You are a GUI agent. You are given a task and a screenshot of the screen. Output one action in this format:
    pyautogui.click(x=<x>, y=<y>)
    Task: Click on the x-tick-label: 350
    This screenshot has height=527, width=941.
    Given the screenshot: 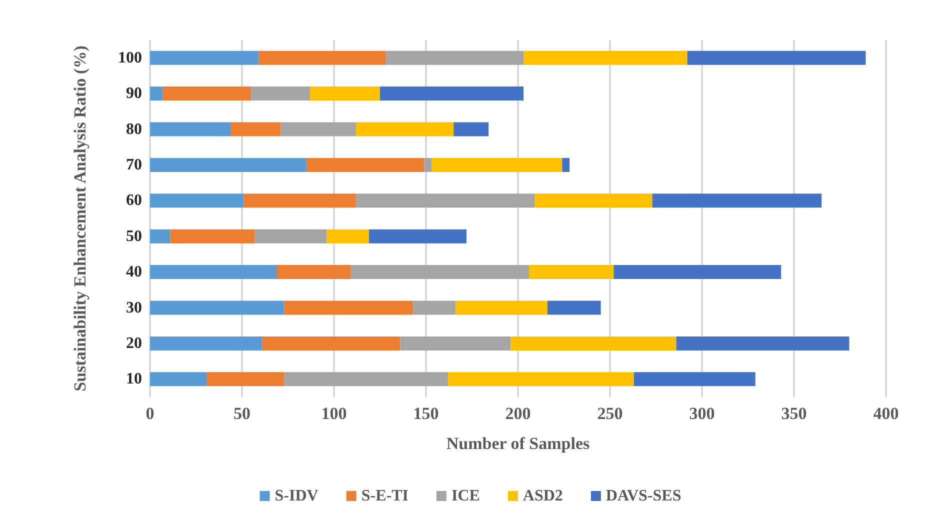 What is the action you would take?
    pyautogui.click(x=794, y=413)
    